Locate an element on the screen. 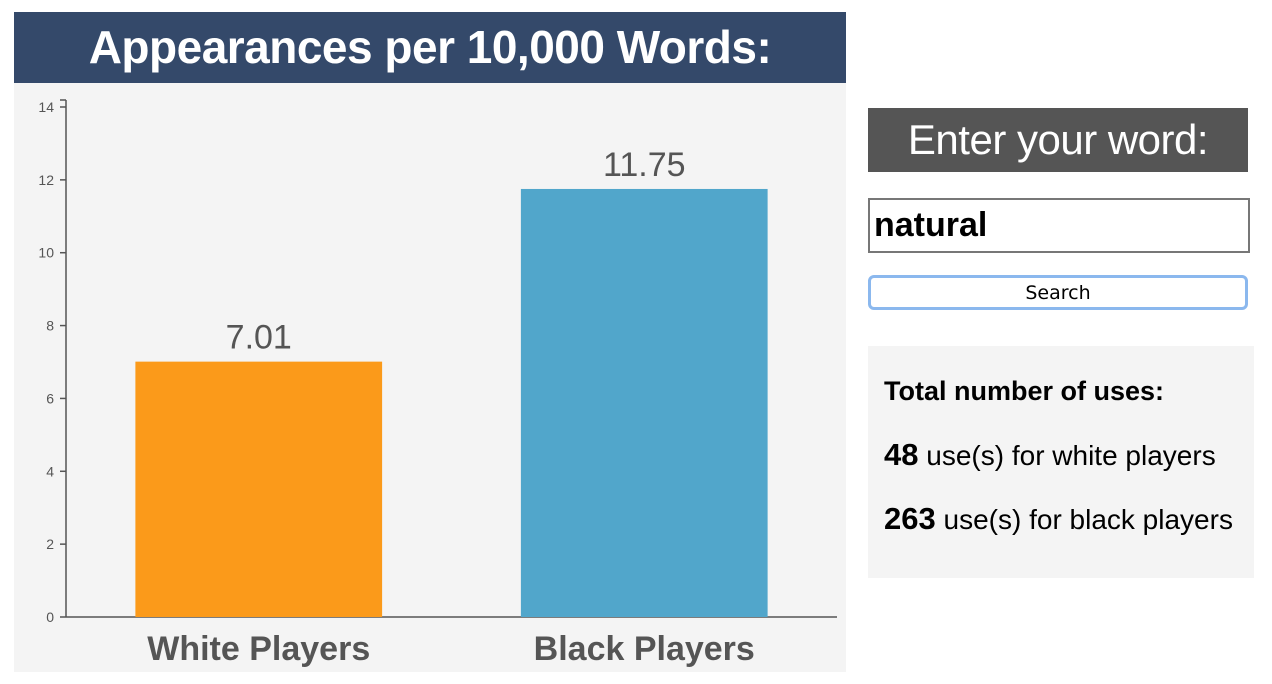 This screenshot has width=1272, height=684. bar-value-label-1: 11.75 is located at coordinates (644, 165).